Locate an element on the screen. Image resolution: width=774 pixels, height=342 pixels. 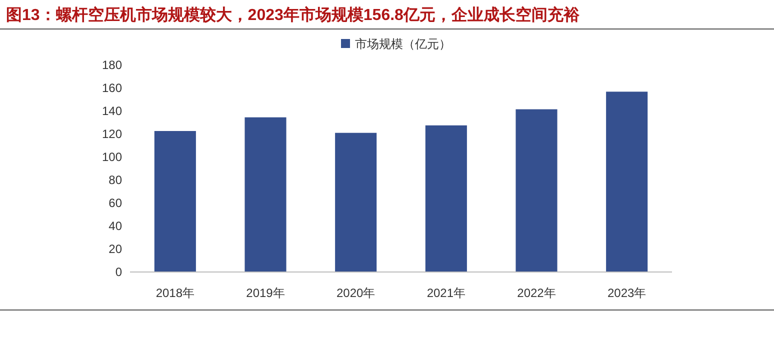
ytick: 180 is located at coordinates (112, 65).